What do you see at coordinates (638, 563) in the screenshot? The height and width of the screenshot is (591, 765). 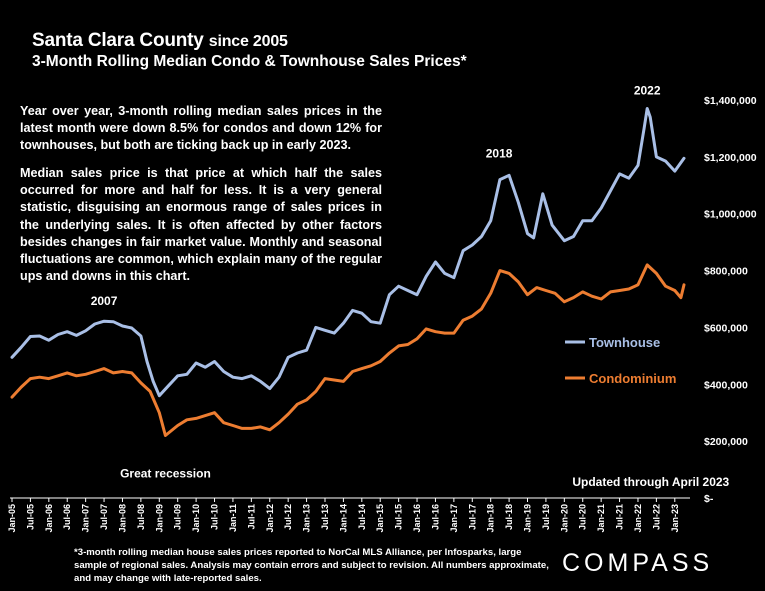 I see `compass-logo: COMPASS` at bounding box center [638, 563].